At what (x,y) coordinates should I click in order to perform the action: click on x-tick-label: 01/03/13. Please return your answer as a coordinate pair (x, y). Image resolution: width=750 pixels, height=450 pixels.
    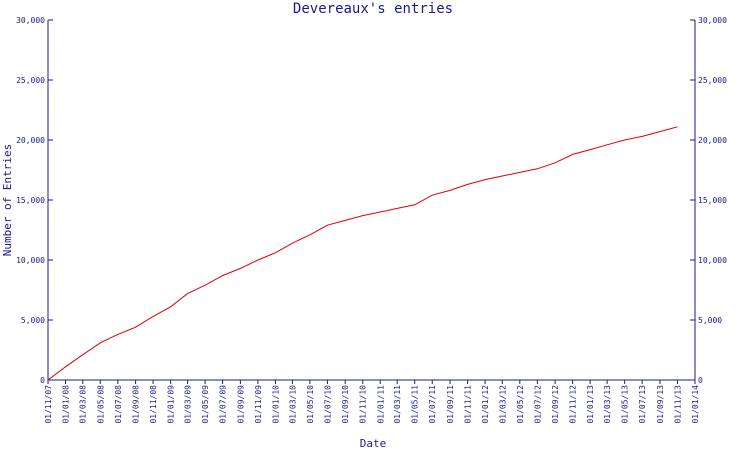
    Looking at the image, I should click on (607, 404).